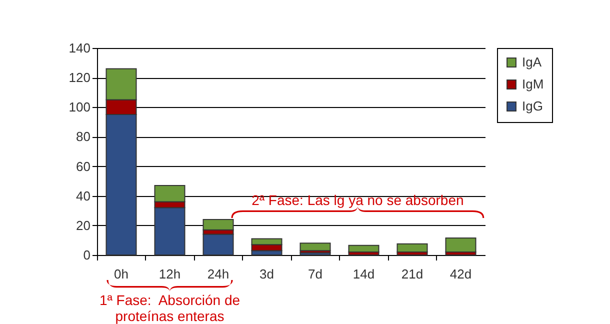  Describe the element at coordinates (83, 166) in the screenshot. I see `y-tick-label: 60` at that location.